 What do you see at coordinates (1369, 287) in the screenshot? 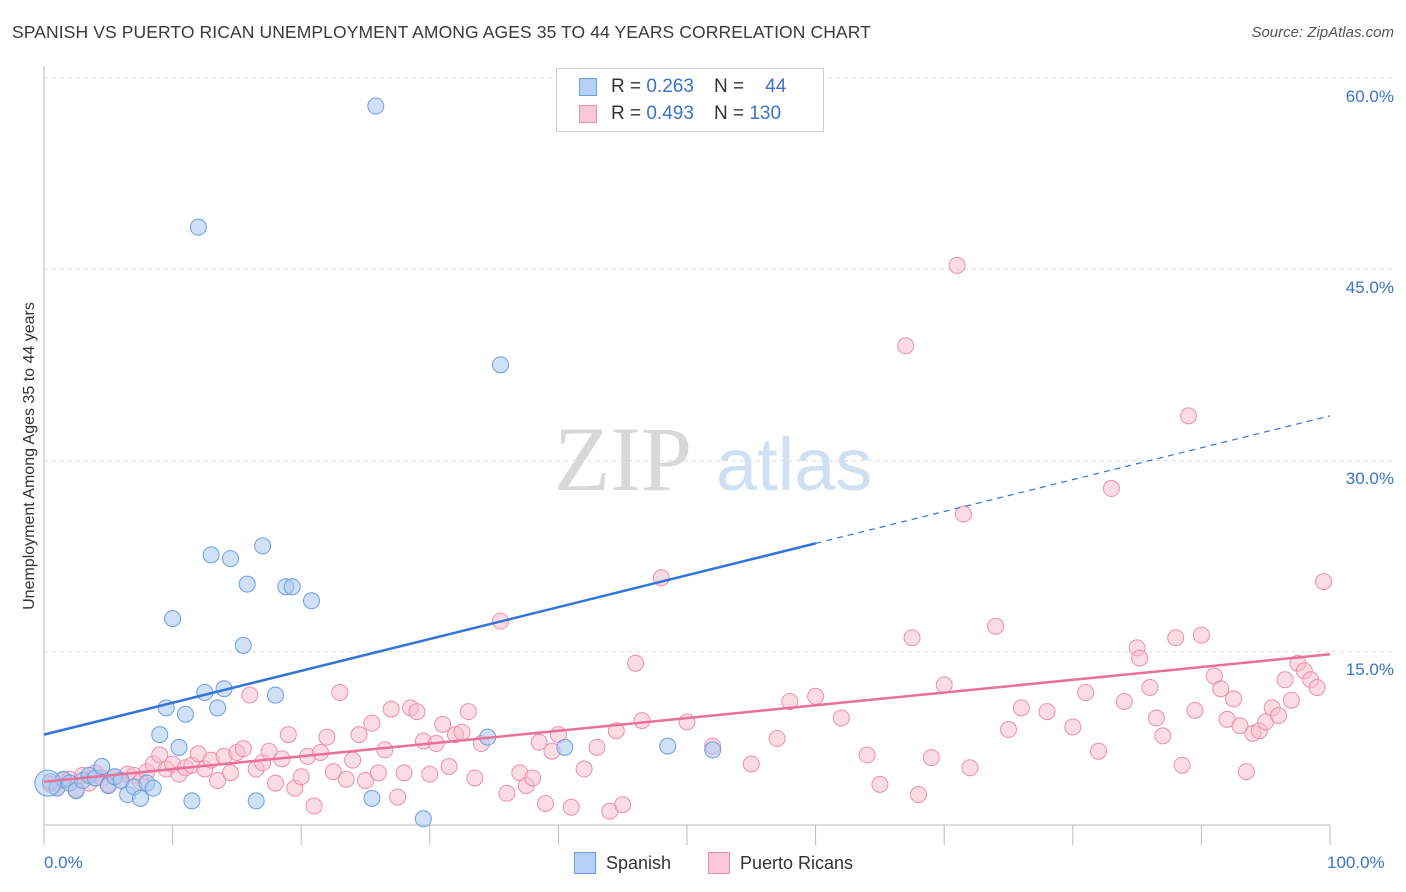
I see `y-tick-45: 45.0%` at bounding box center [1369, 287].